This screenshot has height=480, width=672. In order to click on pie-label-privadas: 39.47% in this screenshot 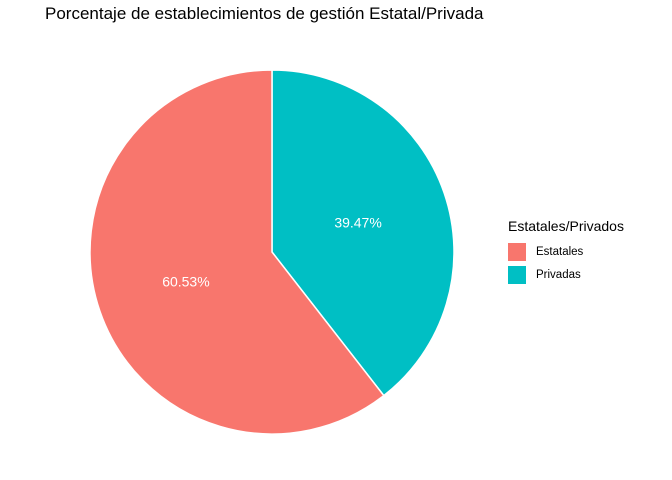, I will do `click(357, 222)`.